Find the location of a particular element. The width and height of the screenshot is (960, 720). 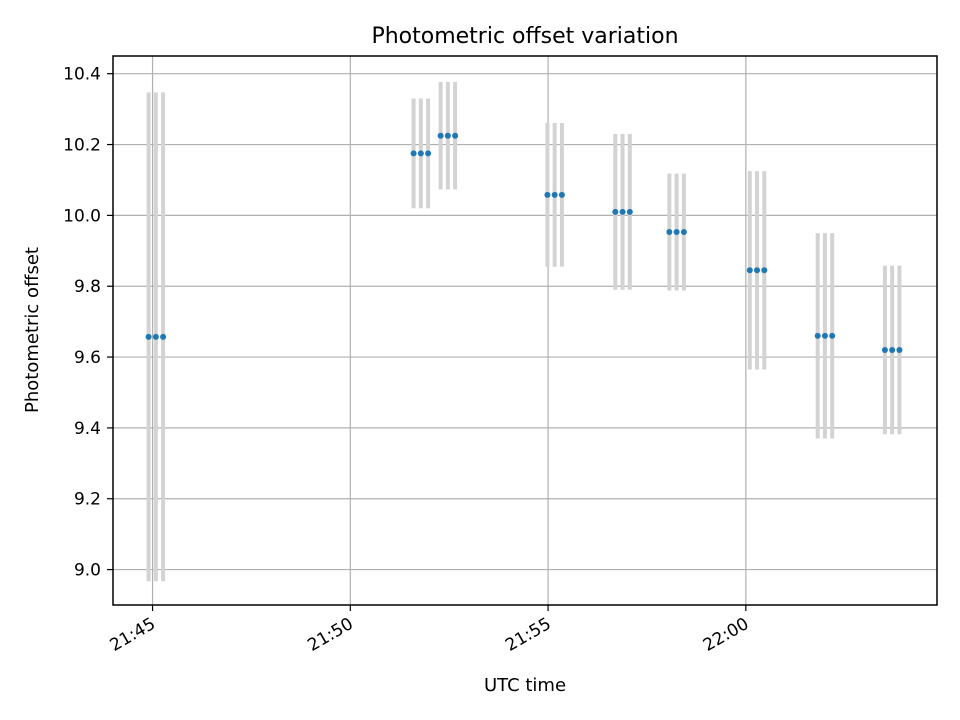

y-tick-label: 9.0 is located at coordinates (87, 571).